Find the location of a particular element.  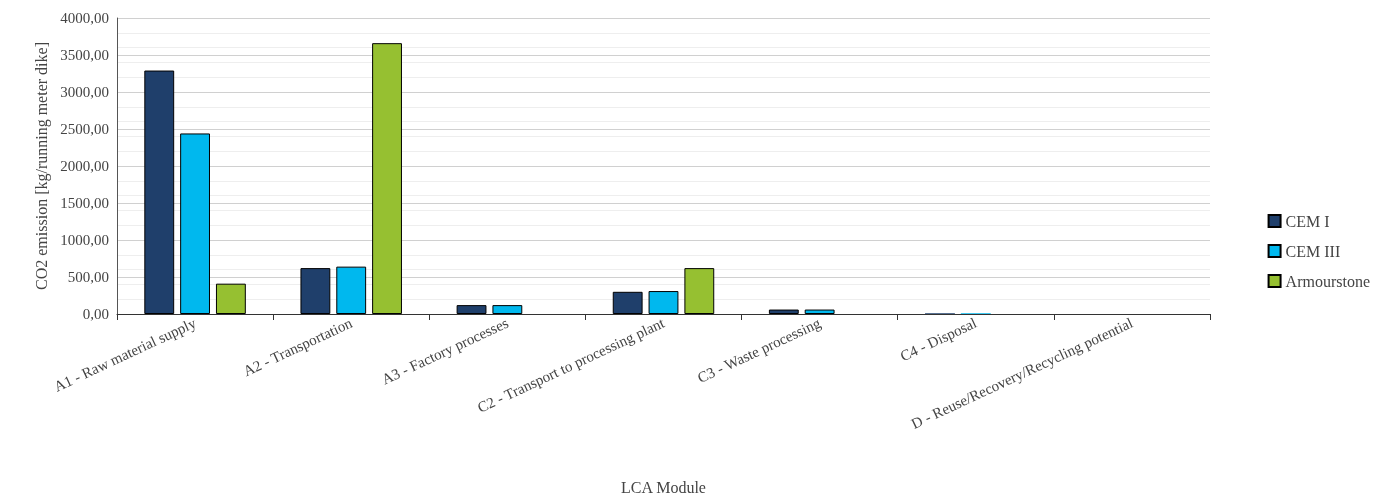

y-tick-label: 2500,00 is located at coordinates (84, 129).